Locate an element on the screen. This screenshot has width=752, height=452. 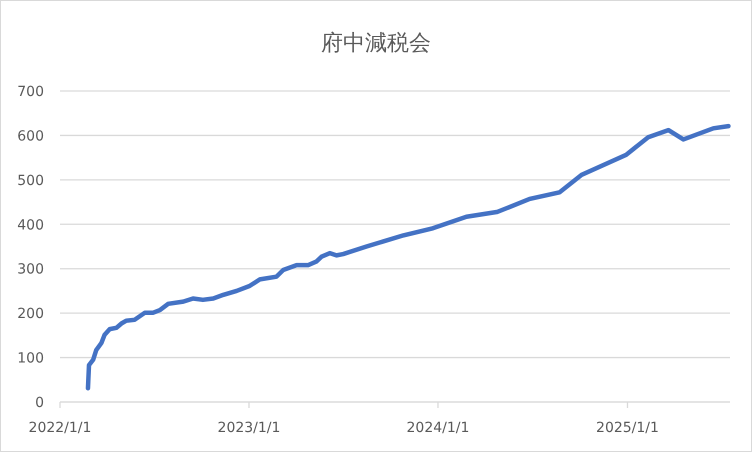
y-tick-label: 0 is located at coordinates (39, 403).